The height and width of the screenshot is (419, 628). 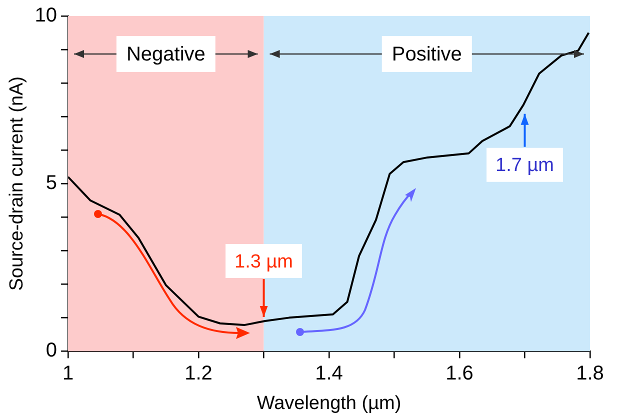 I want to click on x-axis-title: Wavelength (µm), so click(x=329, y=403).